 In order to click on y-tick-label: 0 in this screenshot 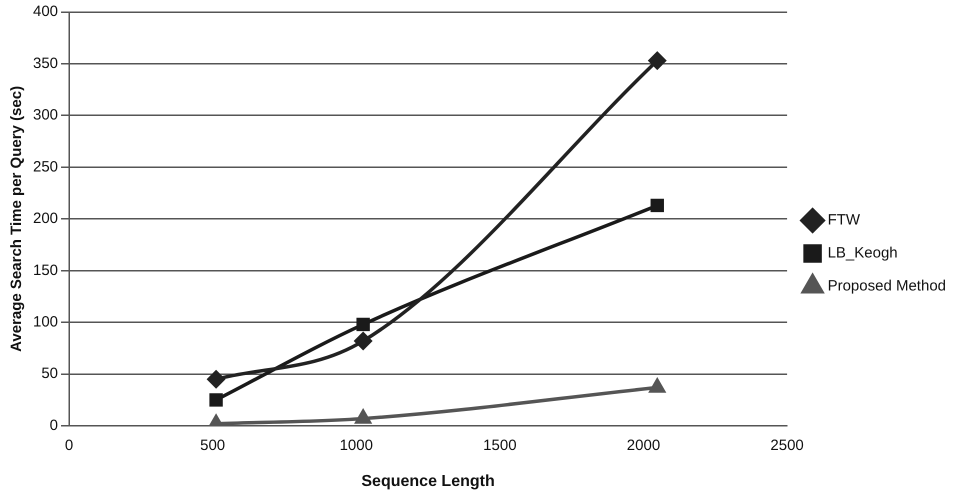, I will do `click(54, 425)`.